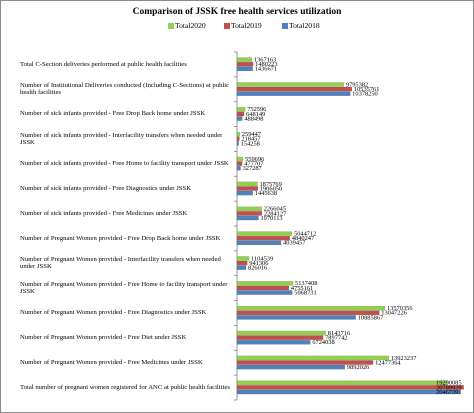 This screenshot has width=474, height=413. Describe the element at coordinates (357, 84) in the screenshot. I see `data-label: 9795382` at that location.